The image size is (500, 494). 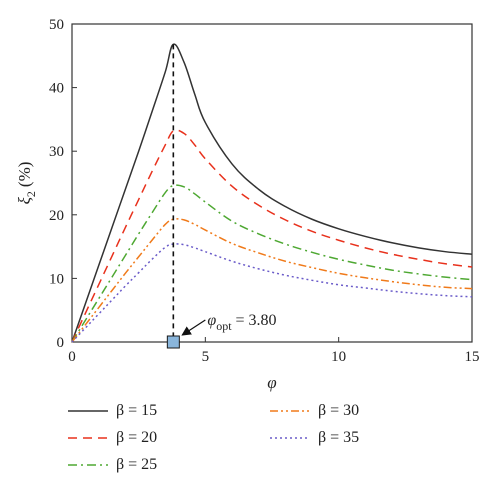 What do you see at coordinates (137, 464) in the screenshot?
I see `legend-label-3: β = 25` at bounding box center [137, 464].